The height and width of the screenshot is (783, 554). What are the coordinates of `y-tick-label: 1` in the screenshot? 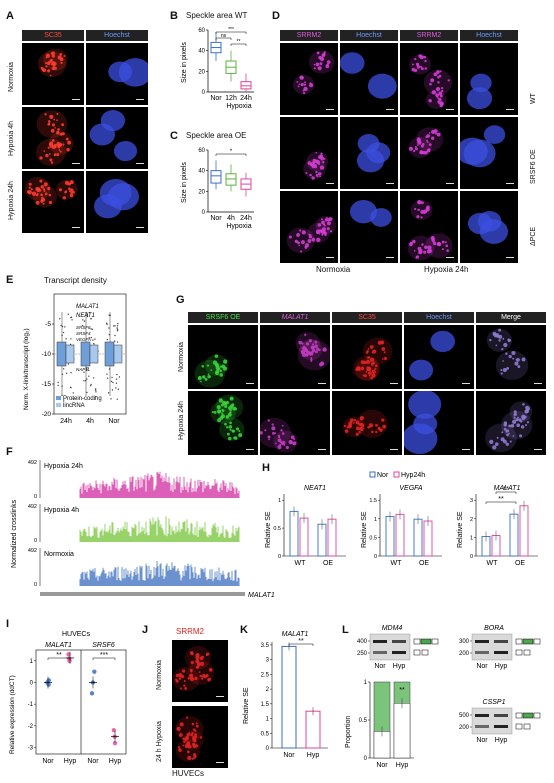 It's located at (375, 520).